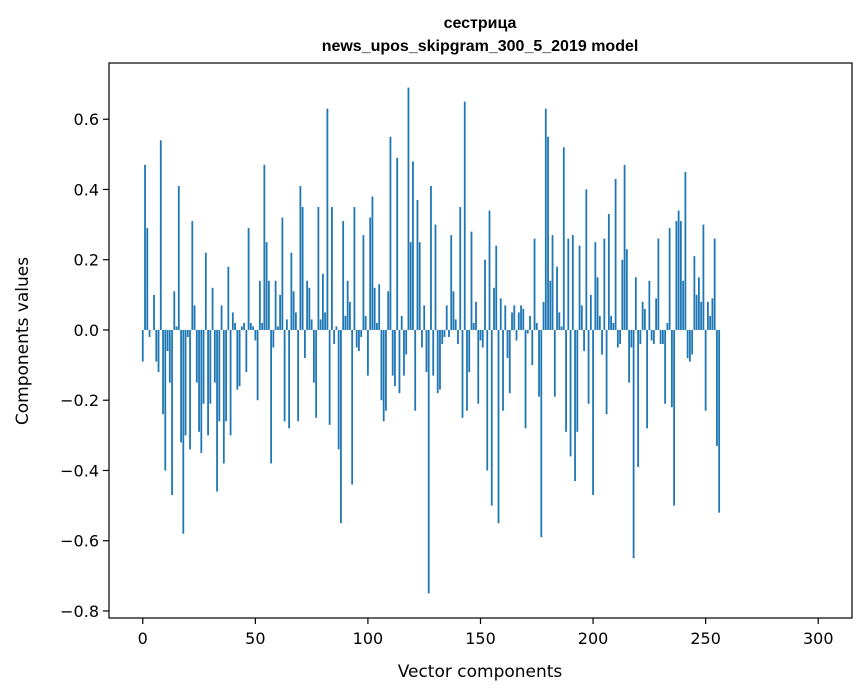 The height and width of the screenshot is (696, 867). I want to click on x-tick-label: 0, so click(143, 638).